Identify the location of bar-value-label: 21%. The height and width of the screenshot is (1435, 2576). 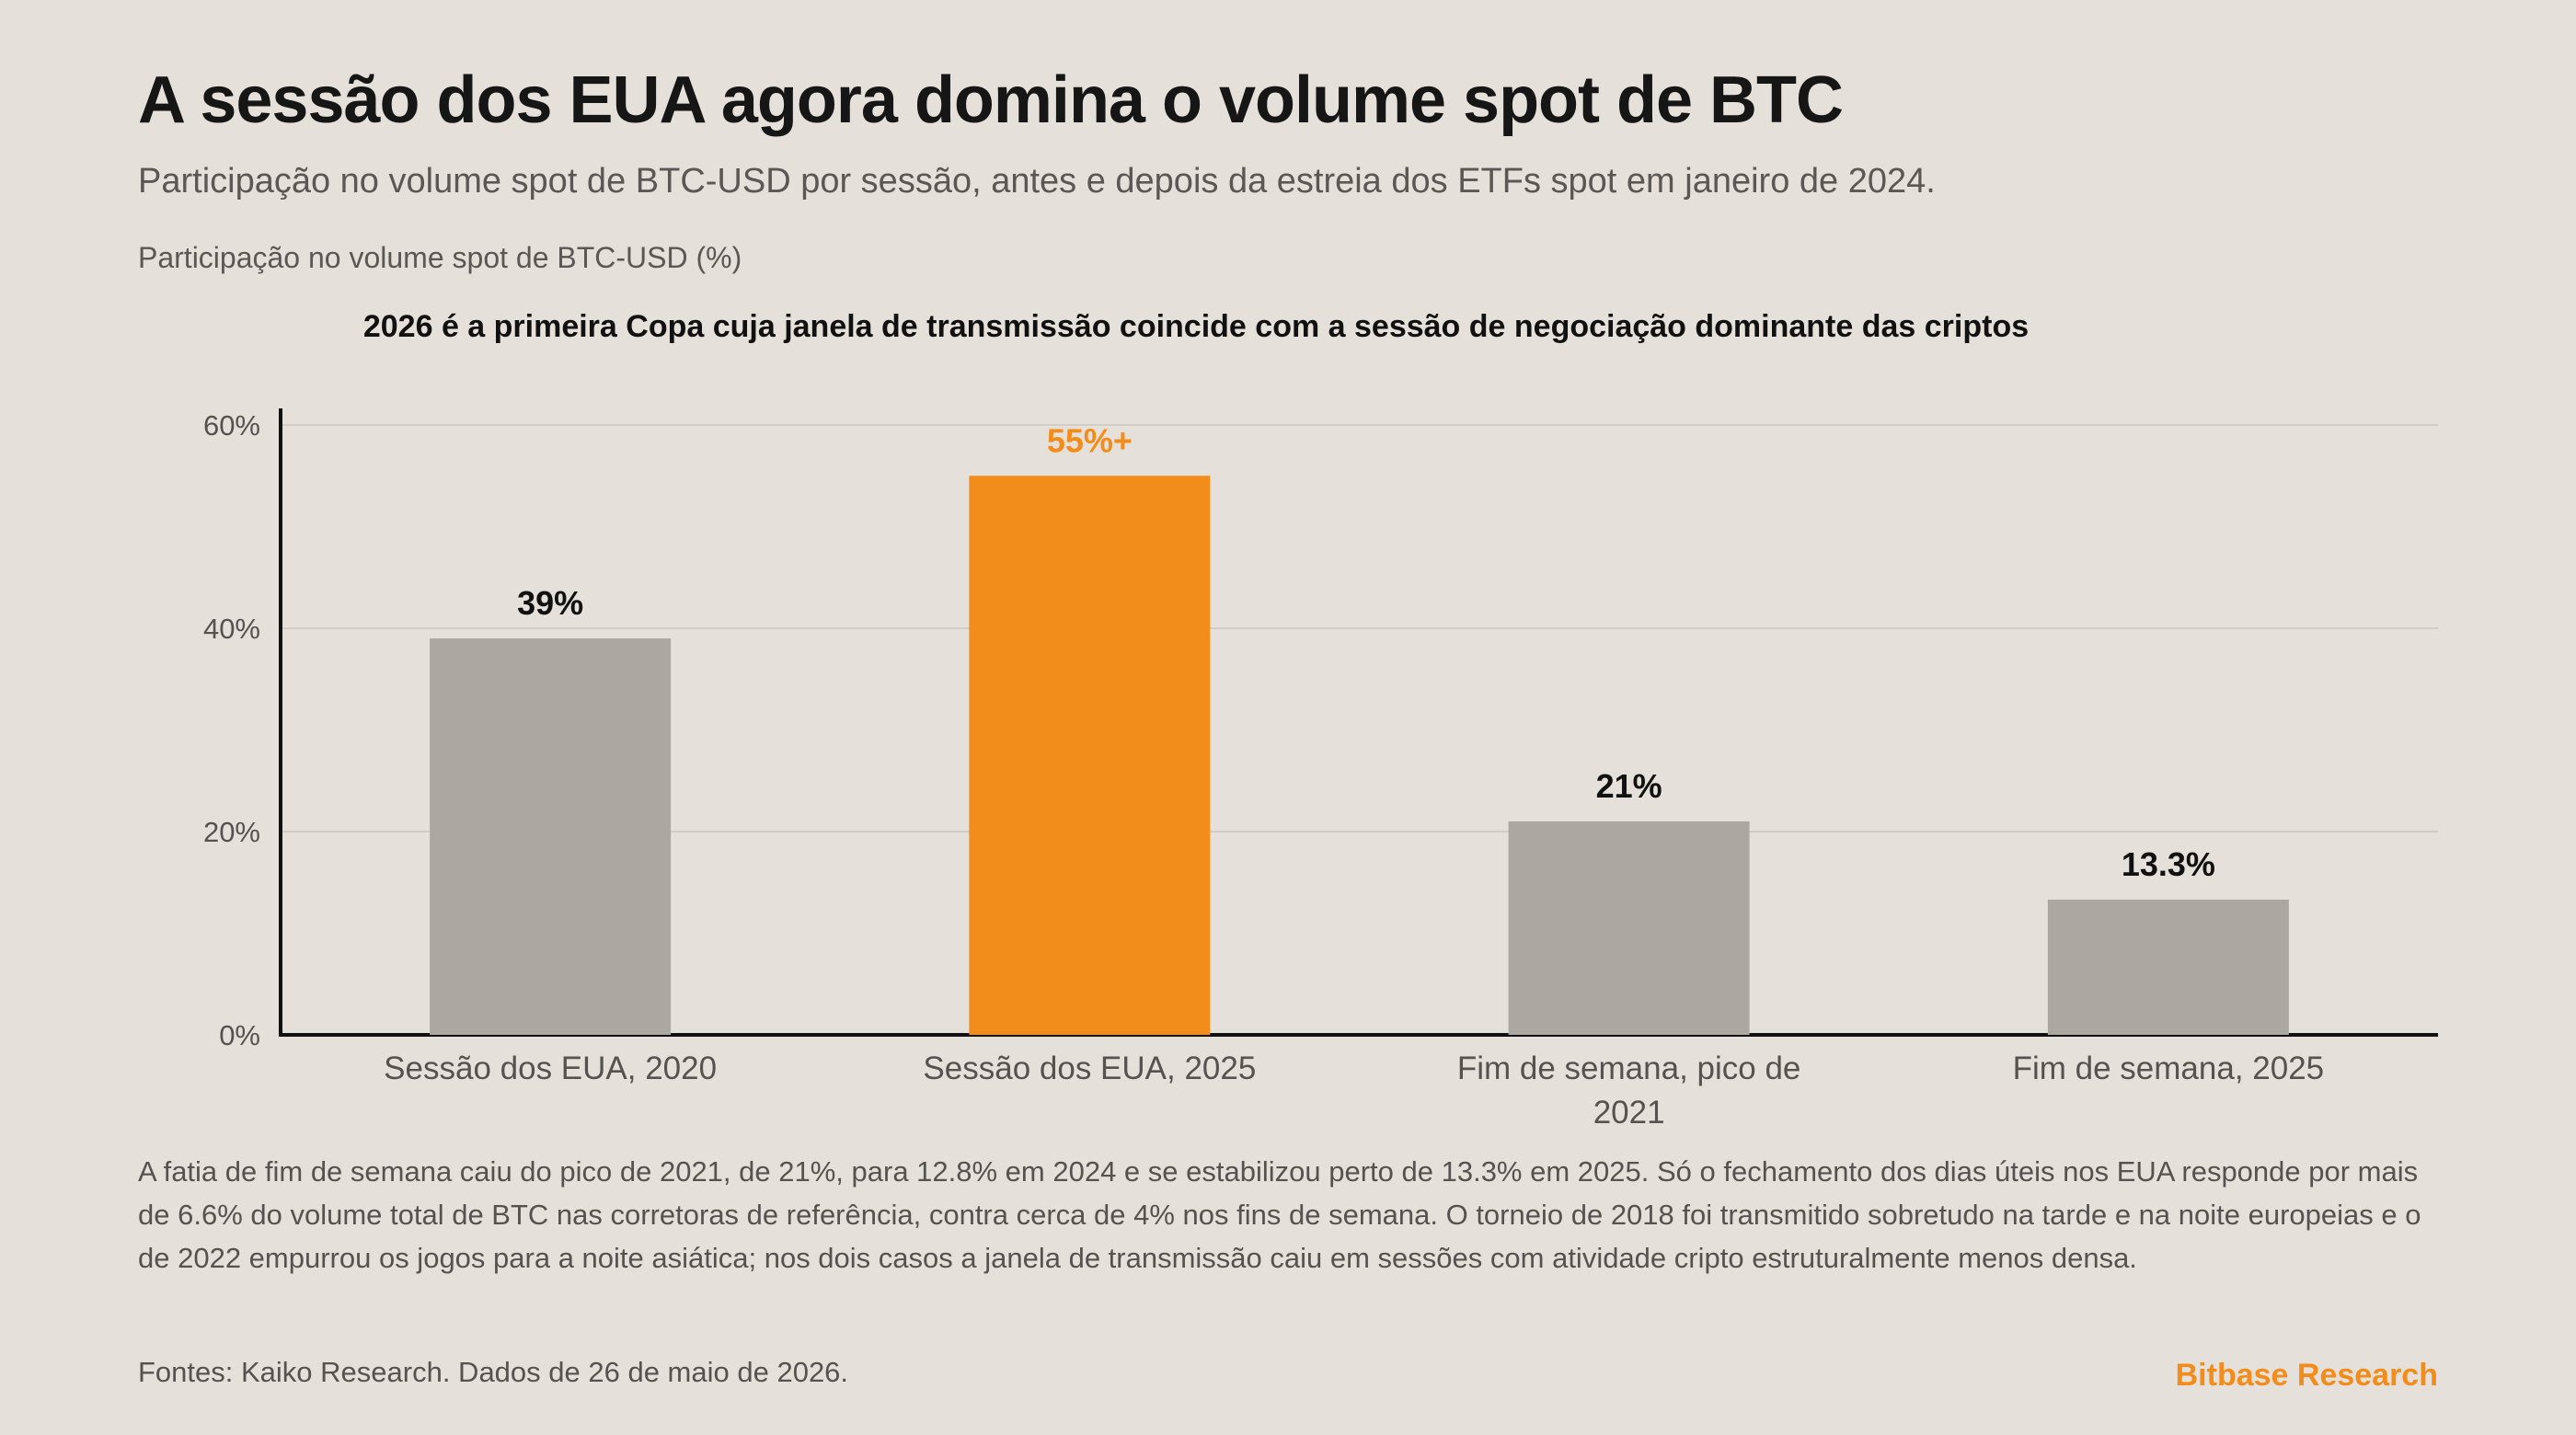
(1629, 786).